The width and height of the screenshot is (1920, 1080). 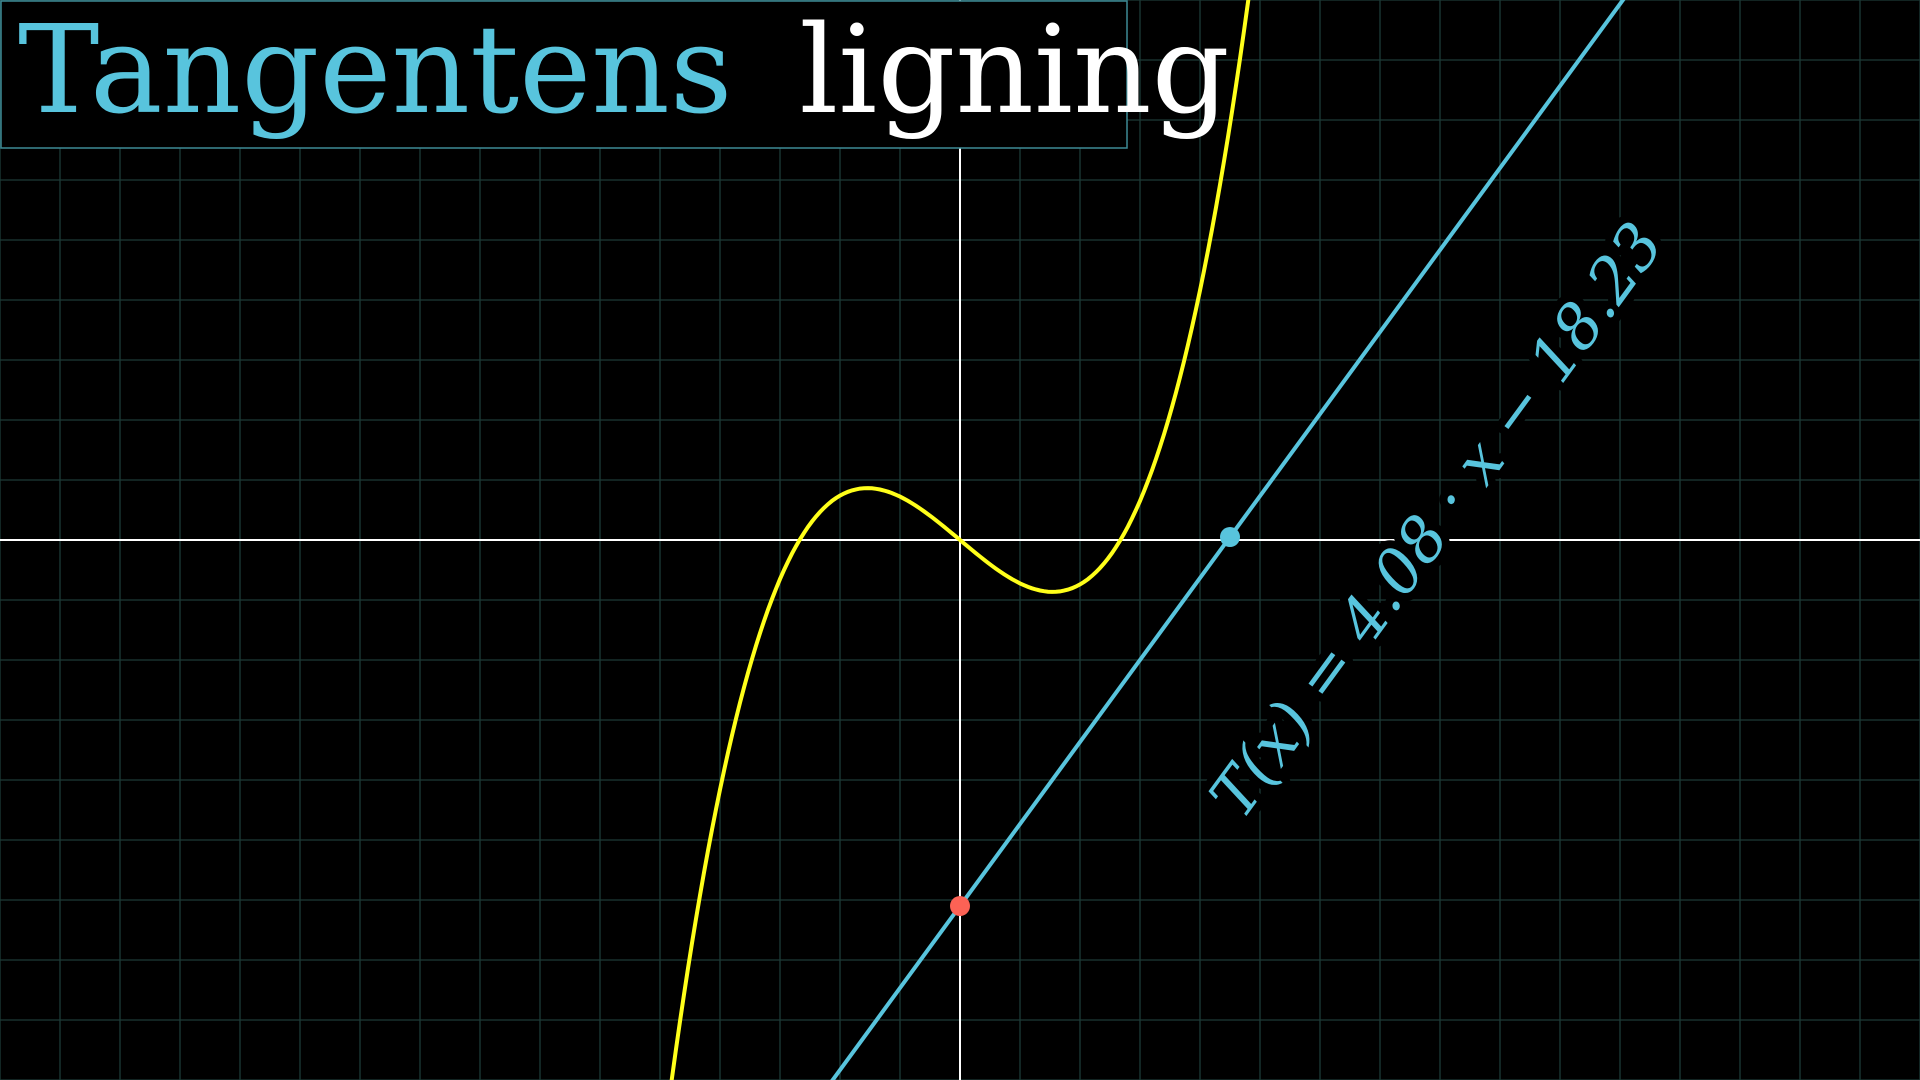 What do you see at coordinates (1014, 70) in the screenshot?
I see `title-word-2: ligning` at bounding box center [1014, 70].